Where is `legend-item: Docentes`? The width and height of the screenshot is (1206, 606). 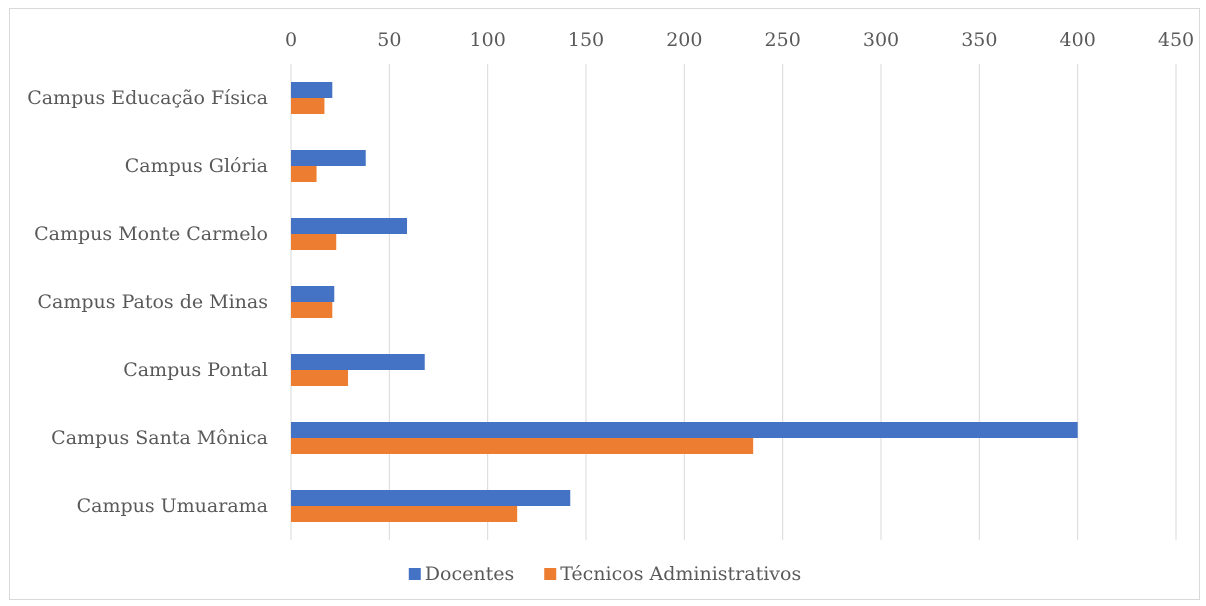
legend-item: Docentes is located at coordinates (461, 574).